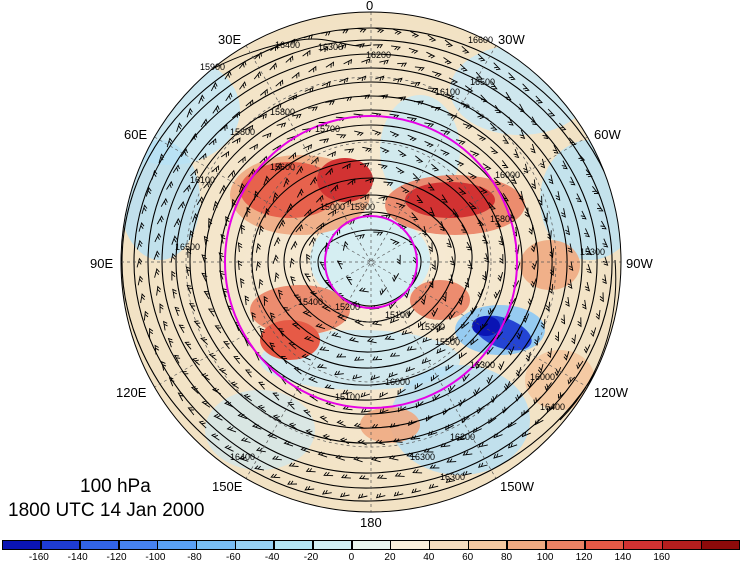 This screenshot has width=742, height=563. I want to click on contour-label: 16500, so click(482, 82).